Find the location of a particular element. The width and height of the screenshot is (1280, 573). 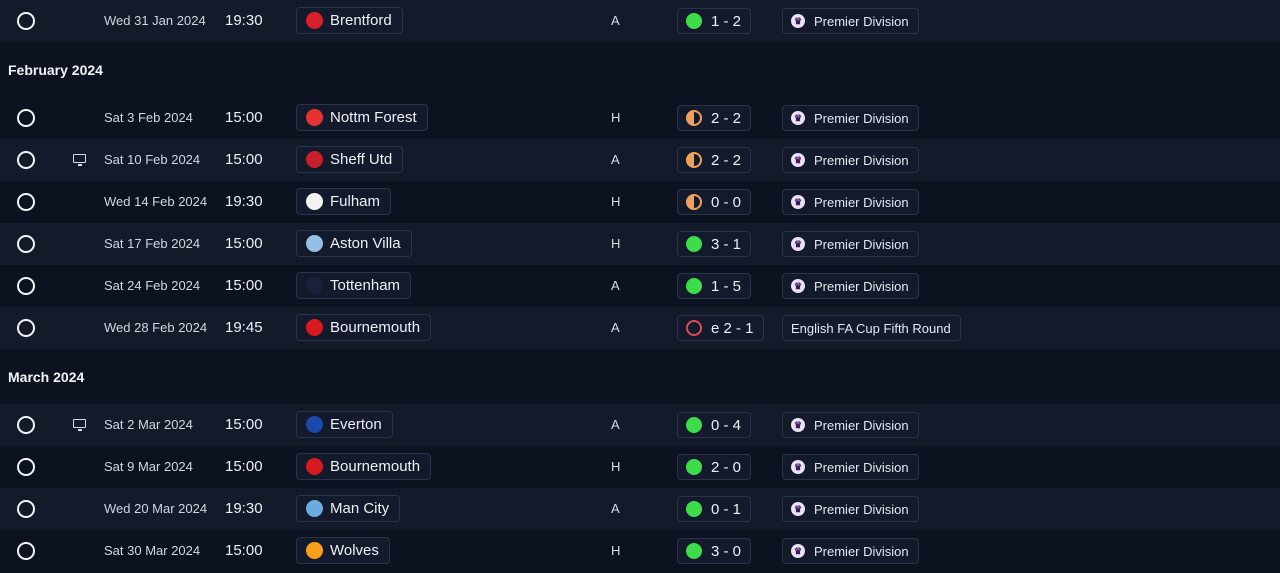

result-button: 1 - 5 is located at coordinates (714, 286).